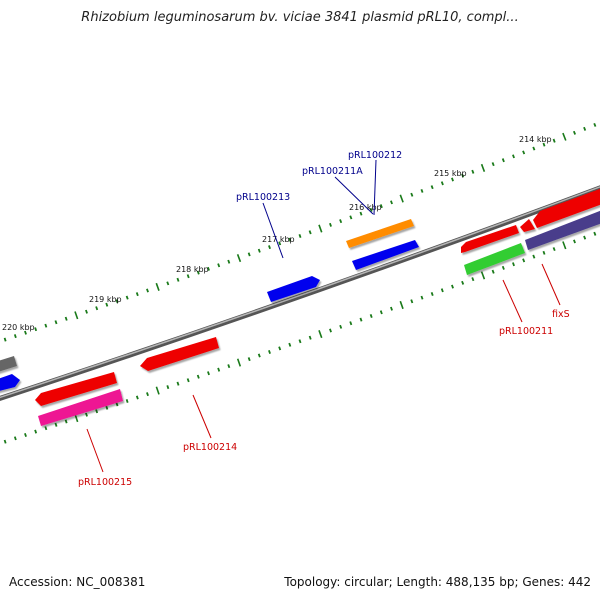 The image size is (600, 600). What do you see at coordinates (105, 482) in the screenshot?
I see `label-pRL100215: pRL100215` at bounding box center [105, 482].